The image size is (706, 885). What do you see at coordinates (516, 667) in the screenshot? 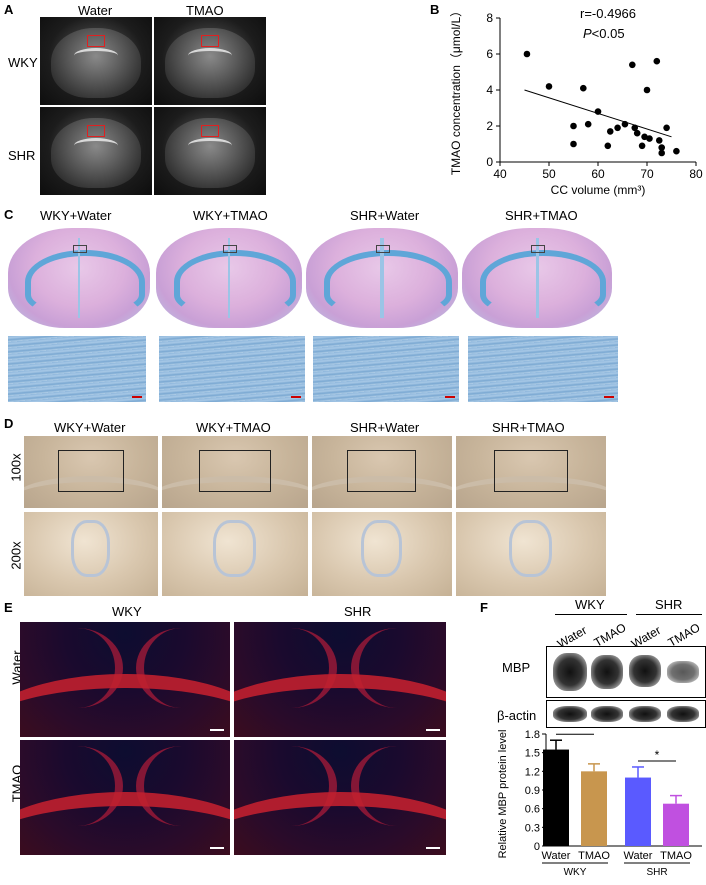
I see `blot-label-mbp: MBP` at bounding box center [516, 667].